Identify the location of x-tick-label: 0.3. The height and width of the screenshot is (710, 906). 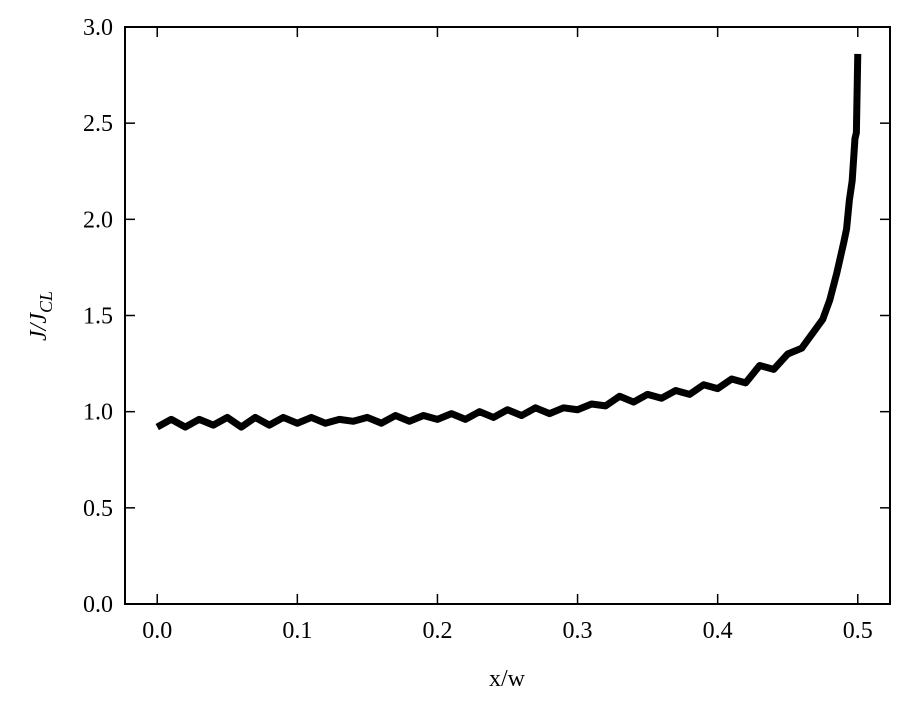
(578, 631).